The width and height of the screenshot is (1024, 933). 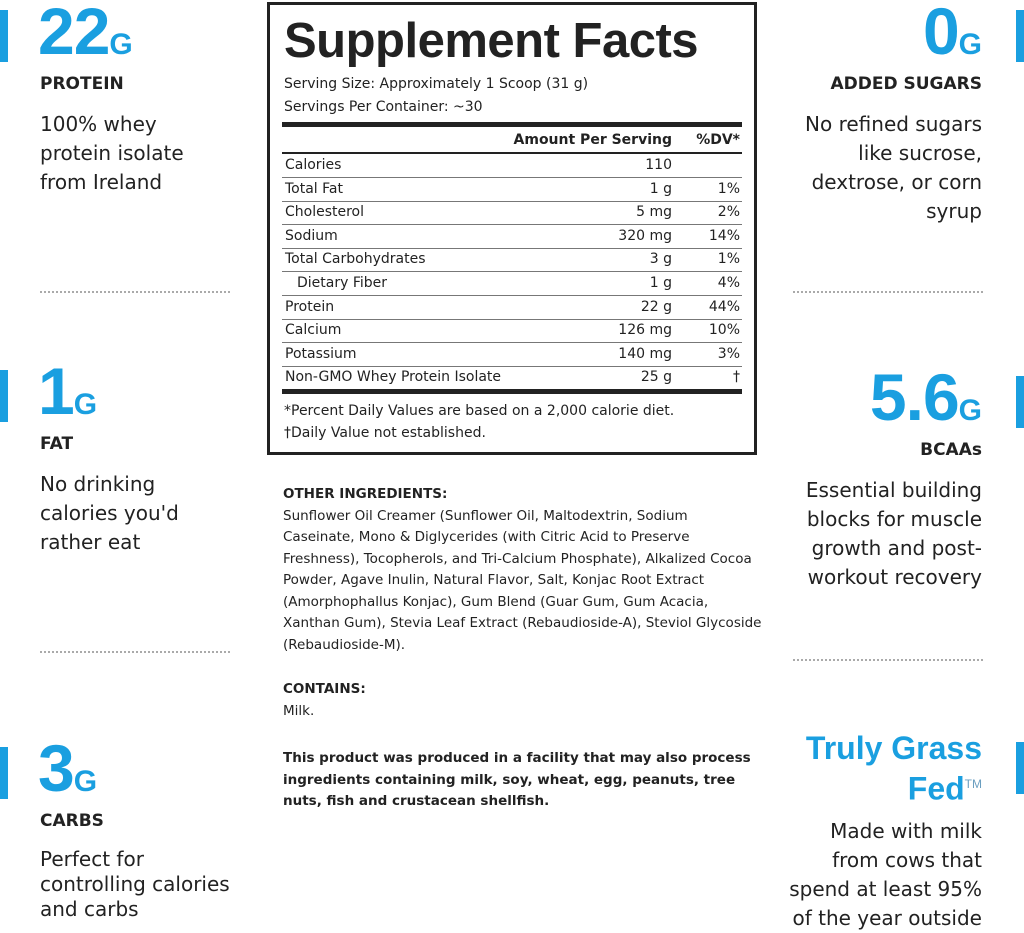 I want to click on daily-value: 2%, so click(x=728, y=212).